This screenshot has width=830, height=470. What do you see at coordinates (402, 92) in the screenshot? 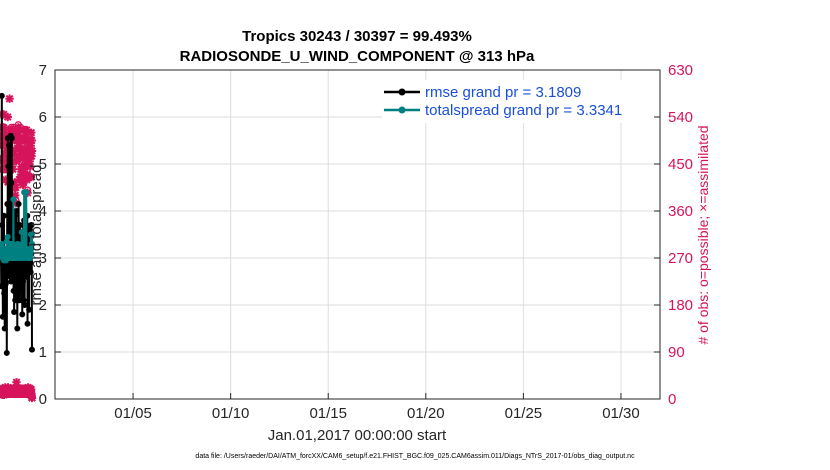
I see `legend-rmse-marker` at bounding box center [402, 92].